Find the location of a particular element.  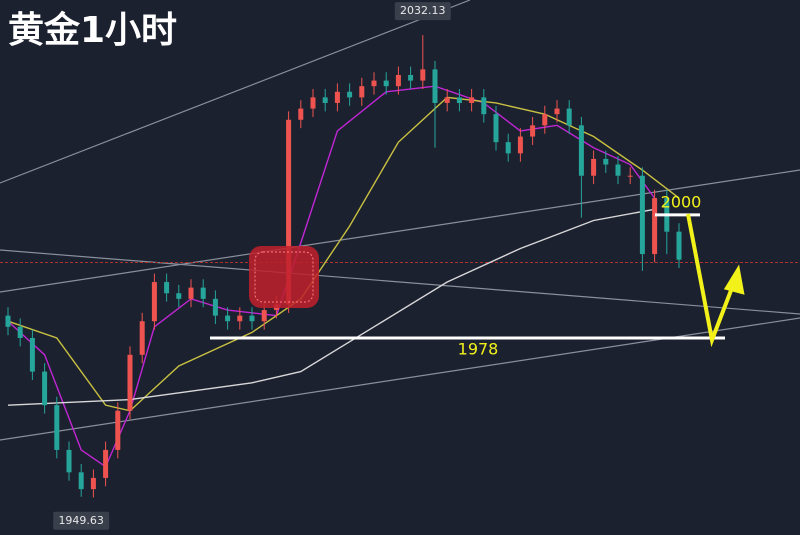

stamp-shape is located at coordinates (284, 277).